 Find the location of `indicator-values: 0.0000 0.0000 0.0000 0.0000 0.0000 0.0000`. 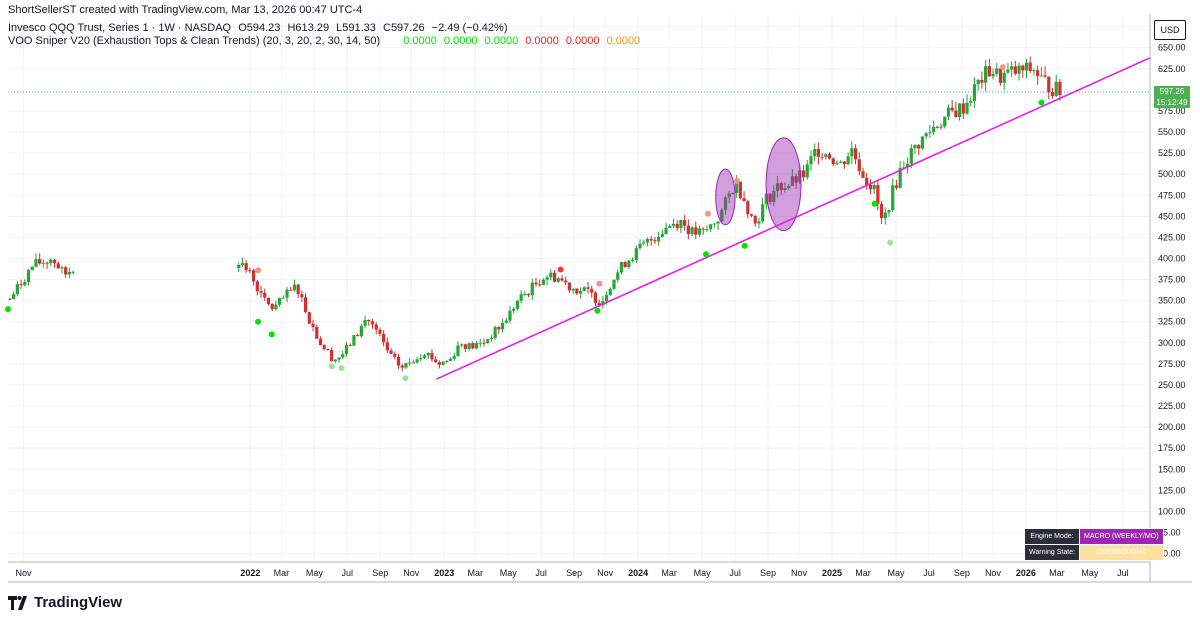

indicator-values: 0.0000 0.0000 0.0000 0.0000 0.0000 0.0000 is located at coordinates (525, 41).